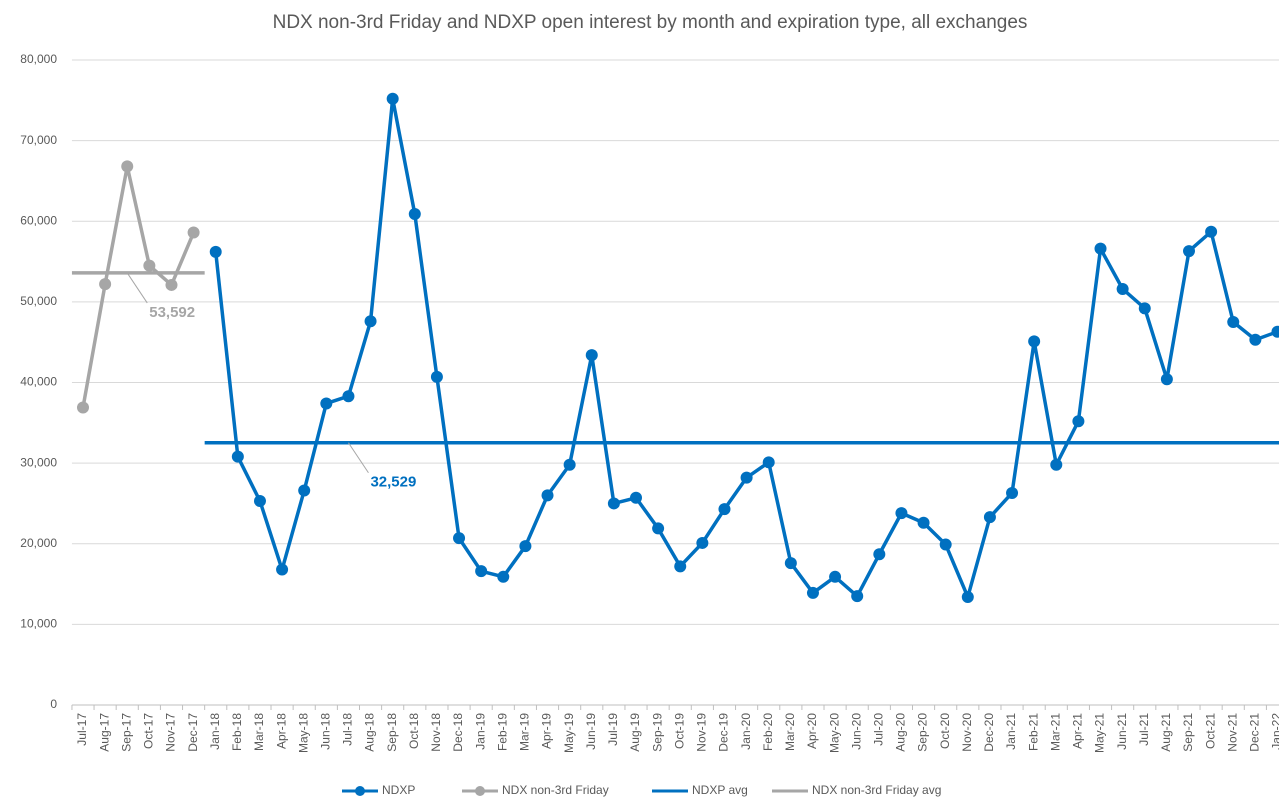 The image size is (1279, 799). I want to click on x-tick-label: Apr-18, so click(281, 731).